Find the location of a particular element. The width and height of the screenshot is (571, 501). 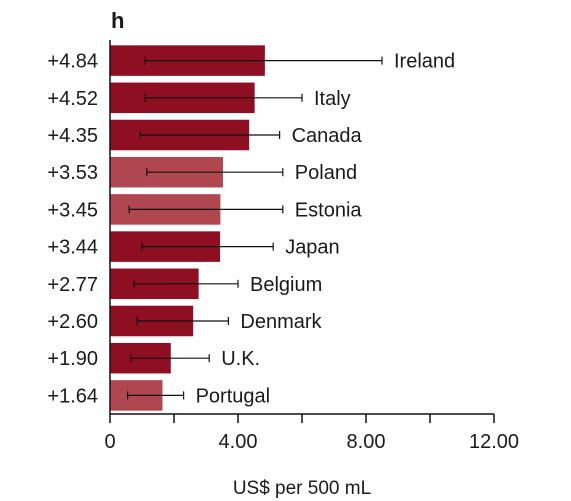

country-label-3: Poland is located at coordinates (326, 173).